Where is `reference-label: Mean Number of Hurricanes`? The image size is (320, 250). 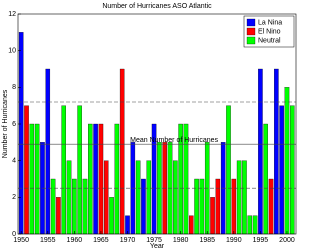 reference-label: Mean Number of Hurricanes is located at coordinates (174, 140).